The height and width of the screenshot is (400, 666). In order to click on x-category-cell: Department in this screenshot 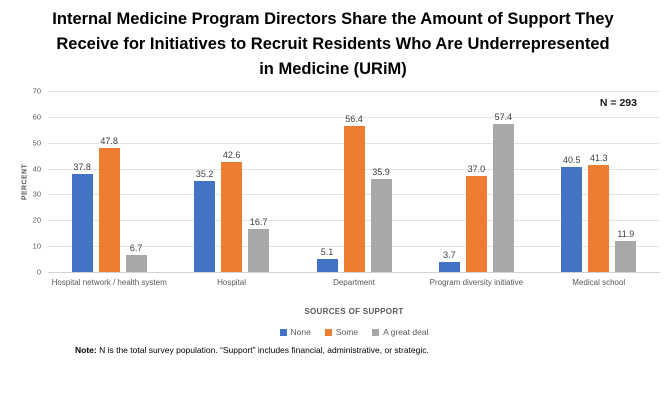, I will do `click(354, 282)`.